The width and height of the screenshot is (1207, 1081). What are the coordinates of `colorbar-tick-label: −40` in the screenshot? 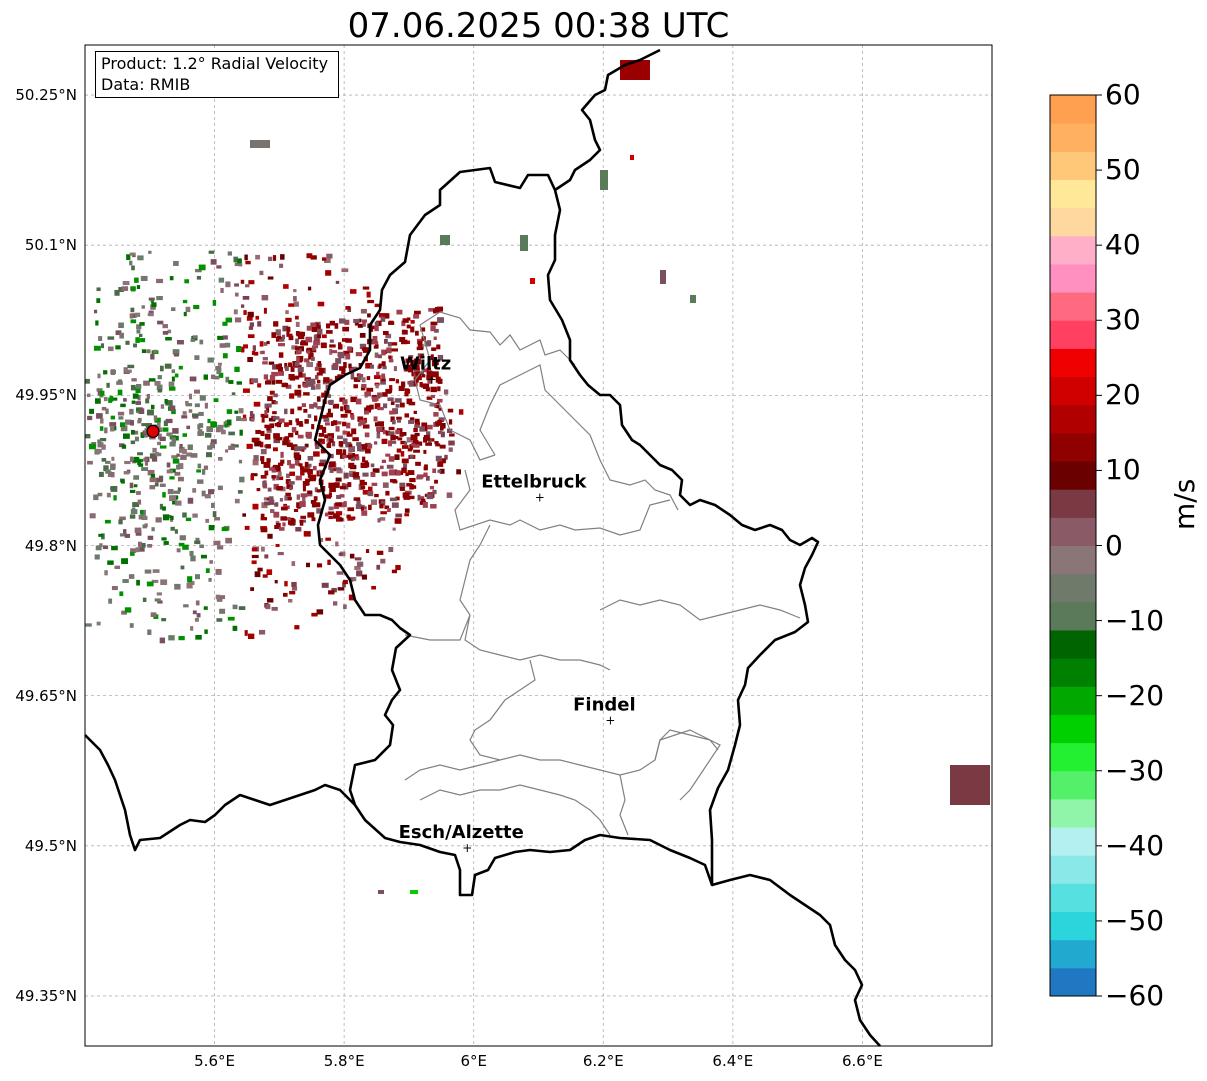 It's located at (1135, 845).